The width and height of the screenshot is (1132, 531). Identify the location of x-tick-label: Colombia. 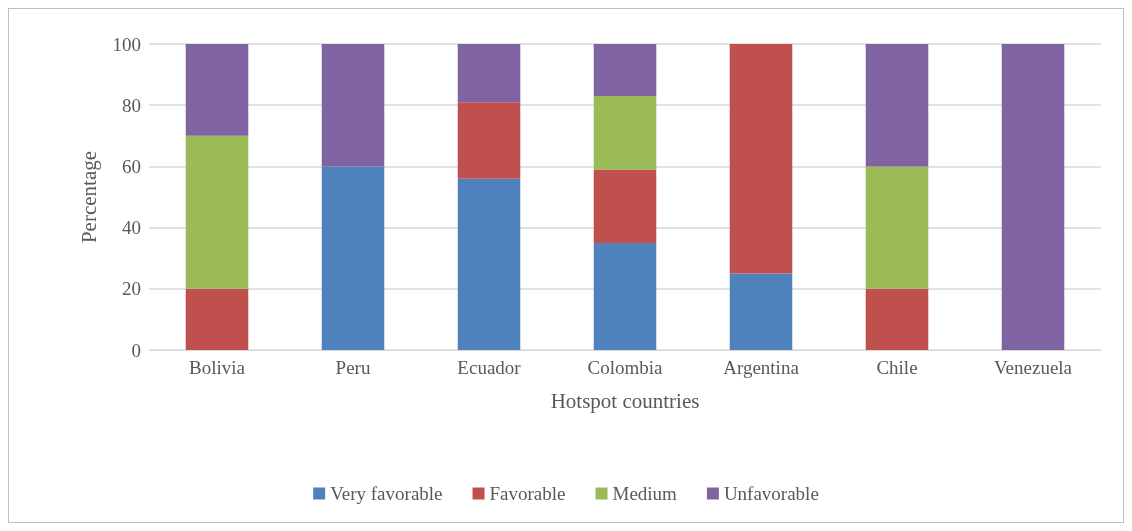
(625, 367).